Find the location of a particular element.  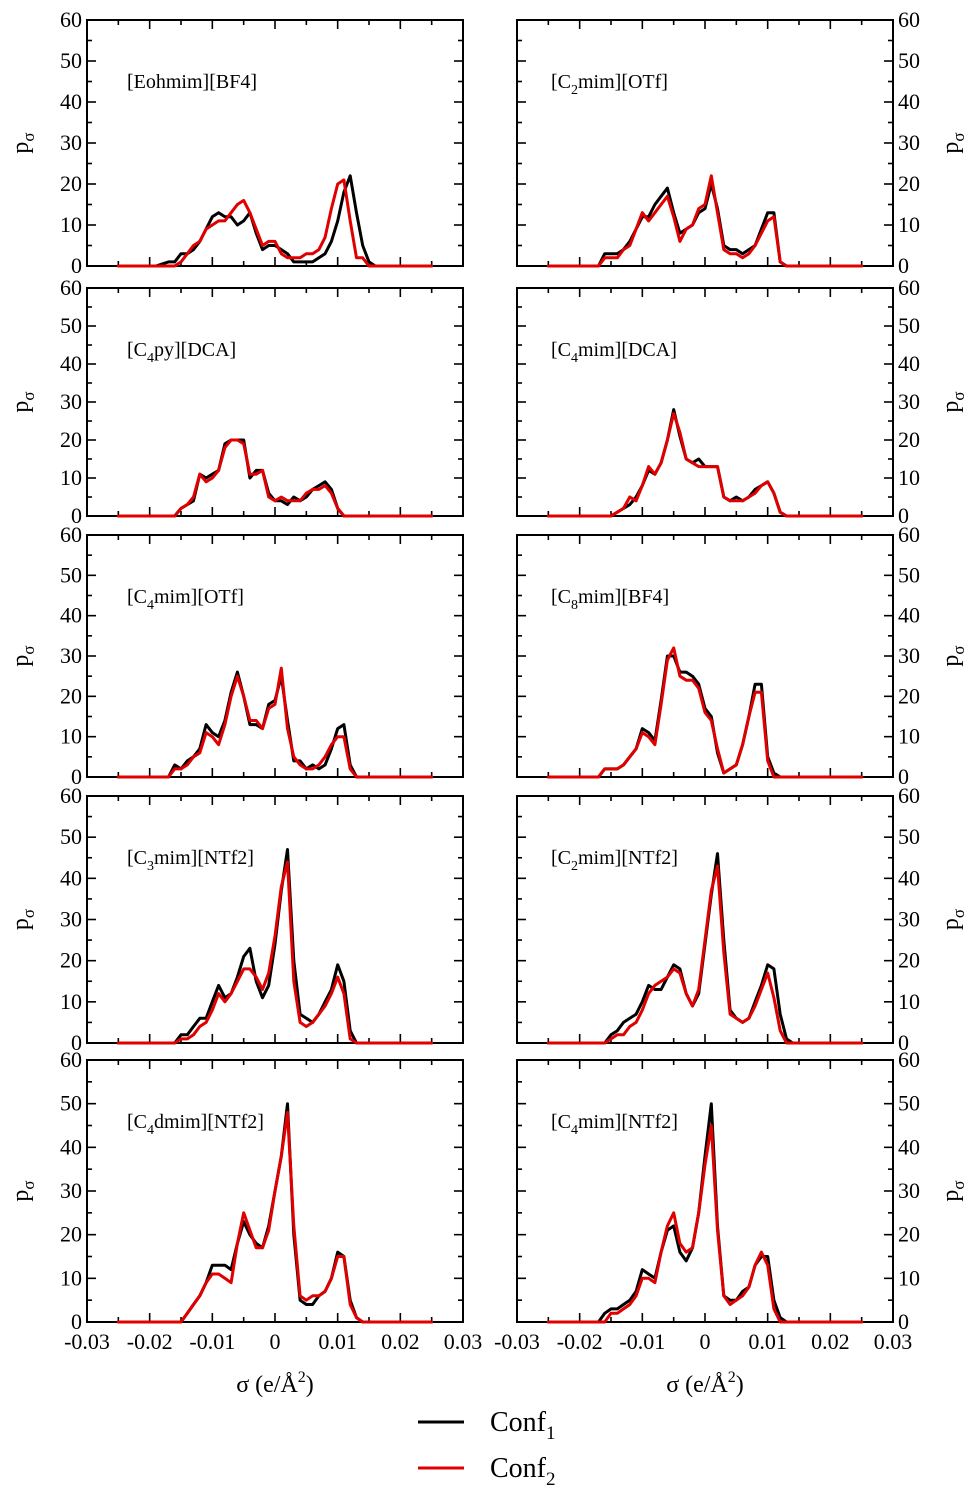

legend-label-sub: 2 is located at coordinates (551, 1479).